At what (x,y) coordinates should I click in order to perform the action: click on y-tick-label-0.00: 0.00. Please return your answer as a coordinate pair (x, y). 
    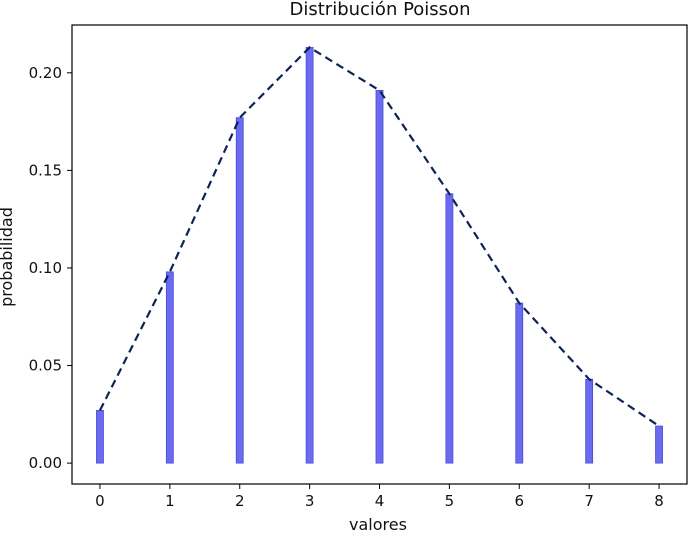
    Looking at the image, I should click on (45, 463).